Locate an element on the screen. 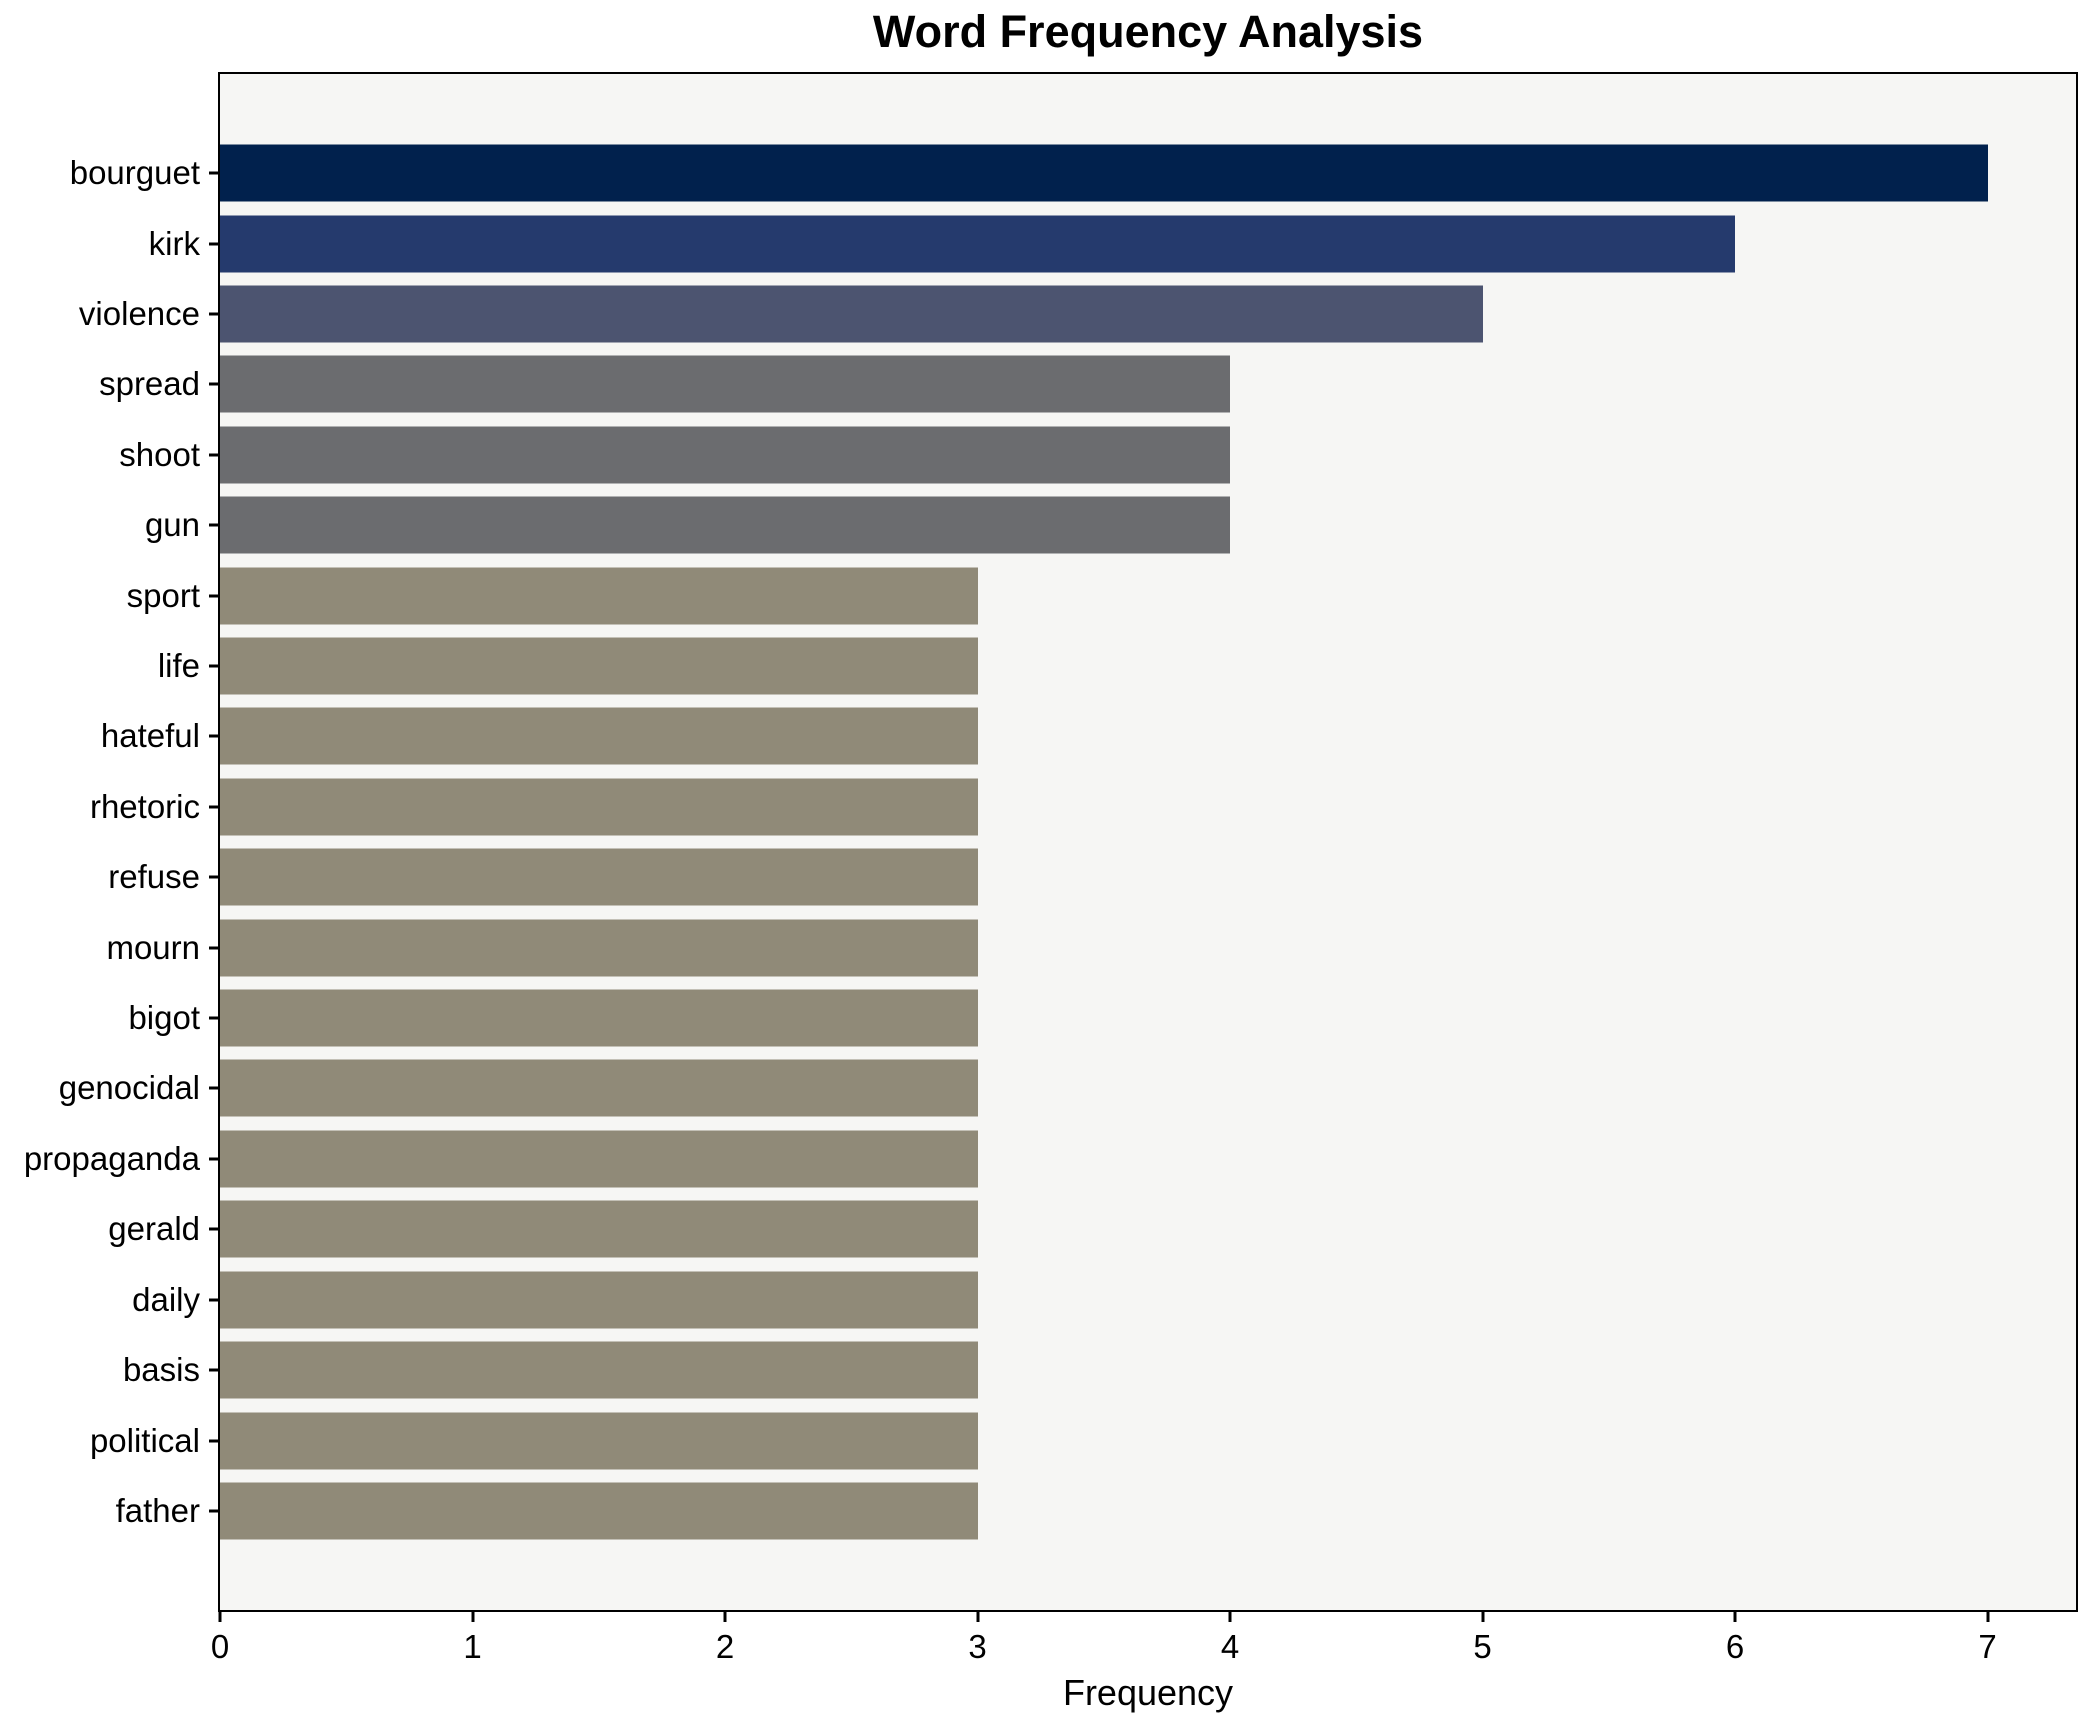 The height and width of the screenshot is (1722, 2097). bar-row: kirk is located at coordinates (1112, 243).